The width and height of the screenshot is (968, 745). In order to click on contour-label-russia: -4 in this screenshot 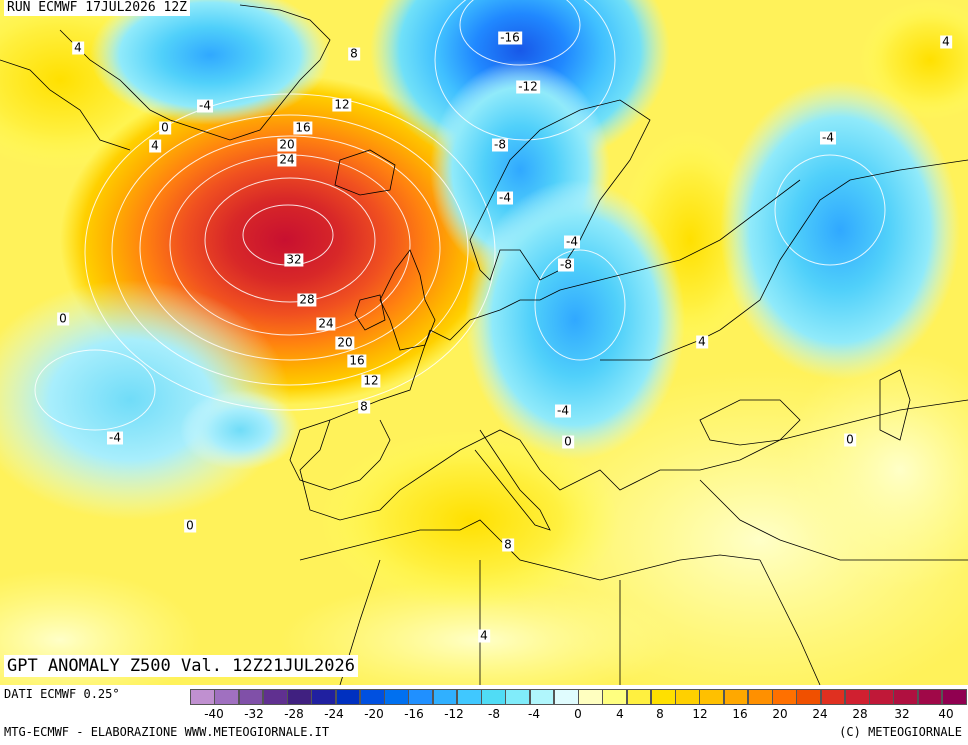, I will do `click(828, 137)`.